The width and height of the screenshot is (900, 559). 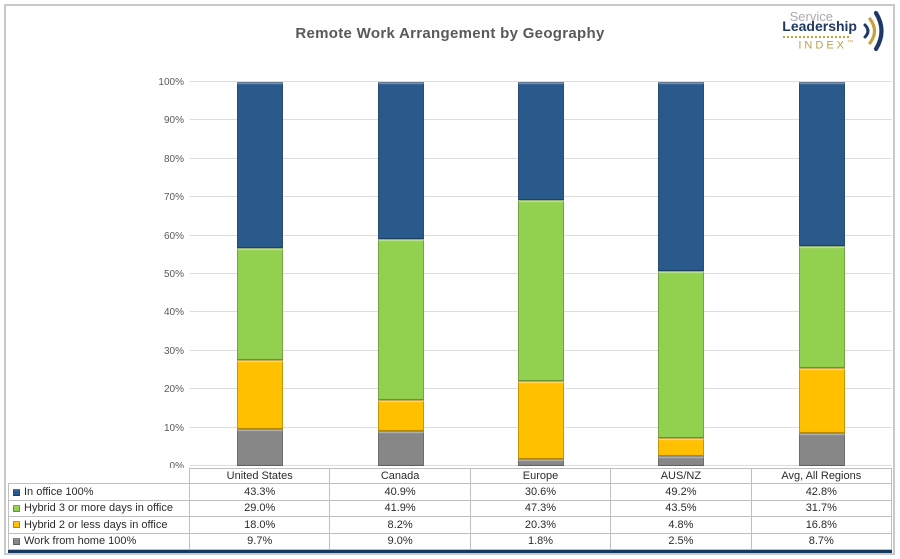 What do you see at coordinates (819, 26) in the screenshot?
I see `logo-leadership-text: Leadership` at bounding box center [819, 26].